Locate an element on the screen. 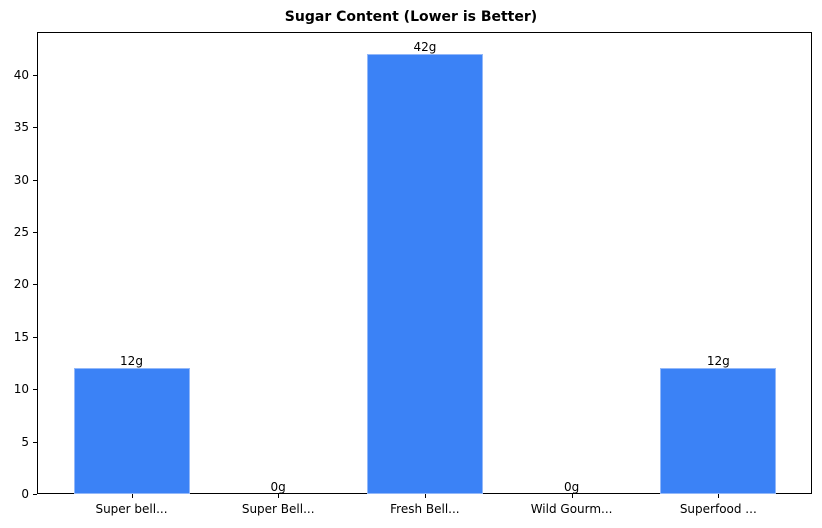  y-tick-label: 35 is located at coordinates (21, 127).